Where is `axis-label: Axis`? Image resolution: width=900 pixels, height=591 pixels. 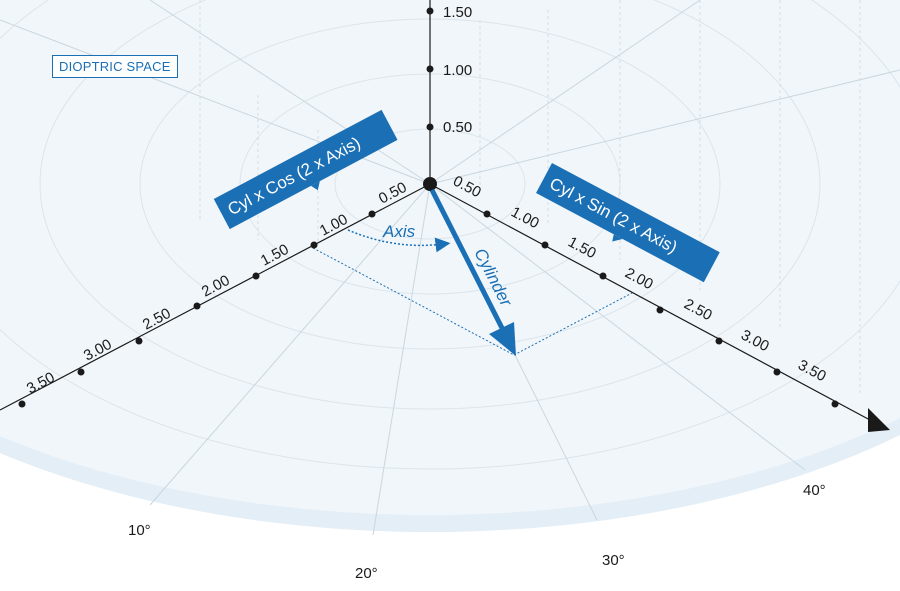 axis-label: Axis is located at coordinates (399, 231).